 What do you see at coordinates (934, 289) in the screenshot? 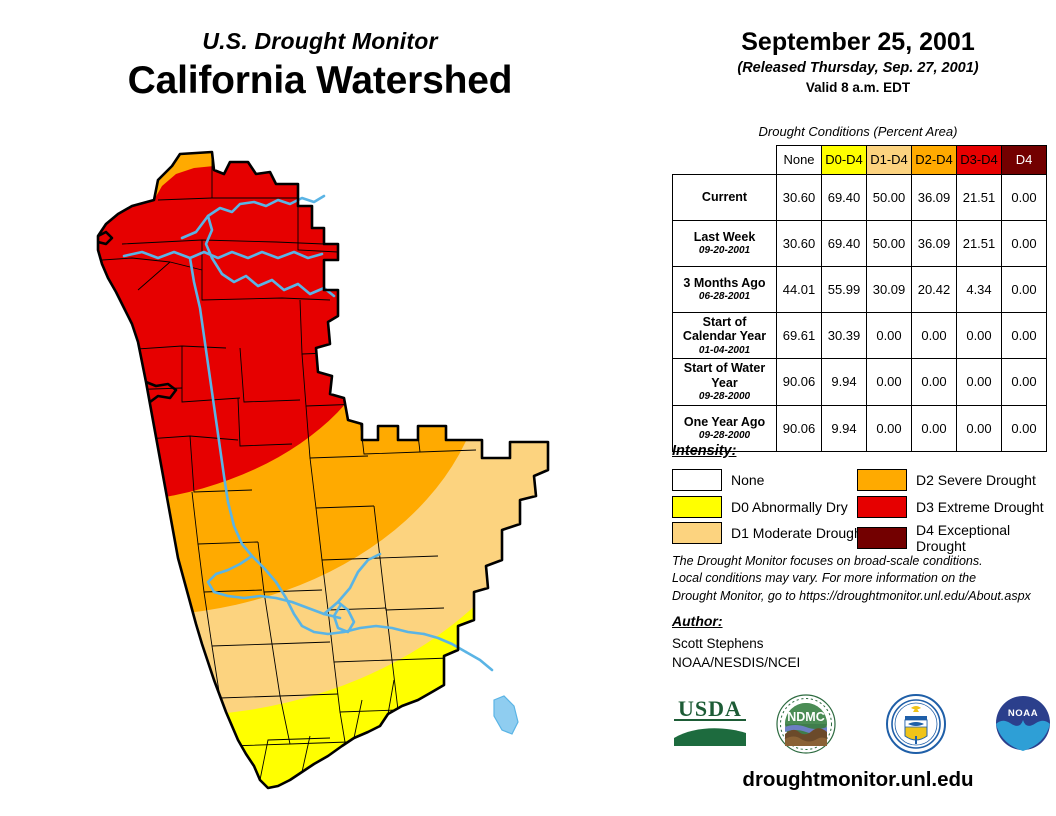
I see `cell-d2d4: 20.42` at bounding box center [934, 289].